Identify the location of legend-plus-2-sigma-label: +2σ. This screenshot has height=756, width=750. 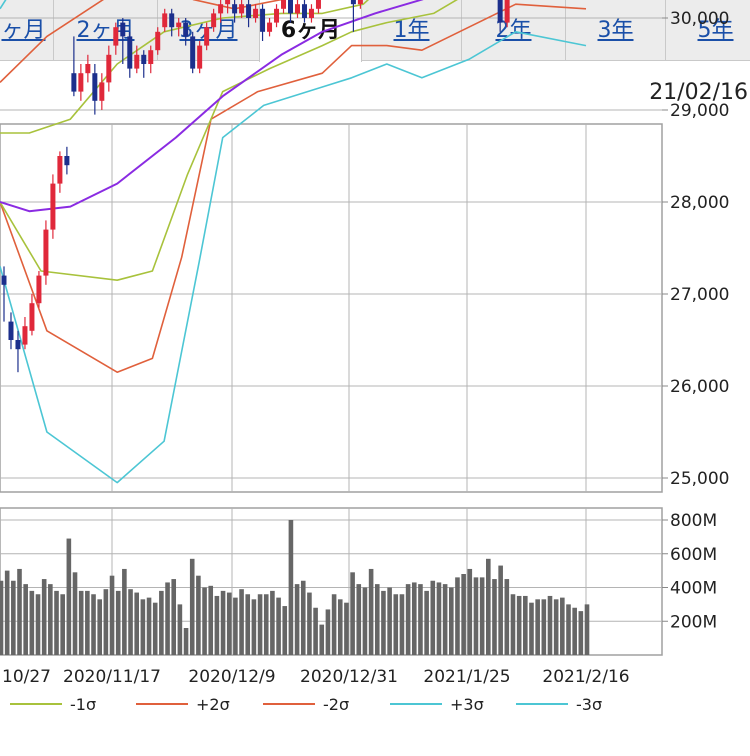
(213, 704).